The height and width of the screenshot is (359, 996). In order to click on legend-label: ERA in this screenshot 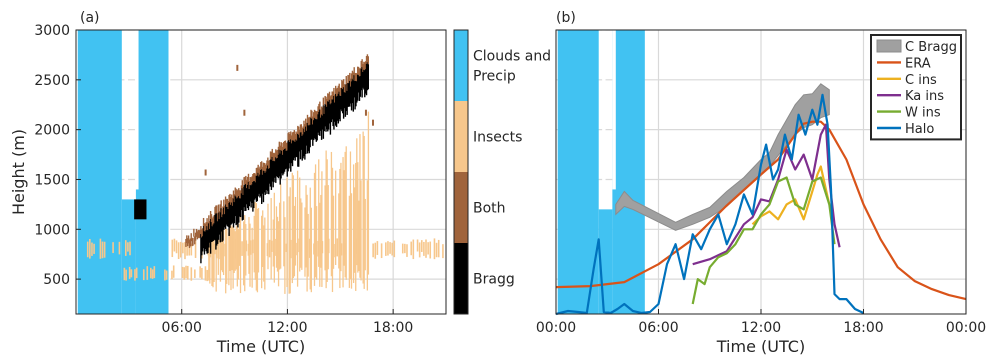, I will do `click(918, 63)`.